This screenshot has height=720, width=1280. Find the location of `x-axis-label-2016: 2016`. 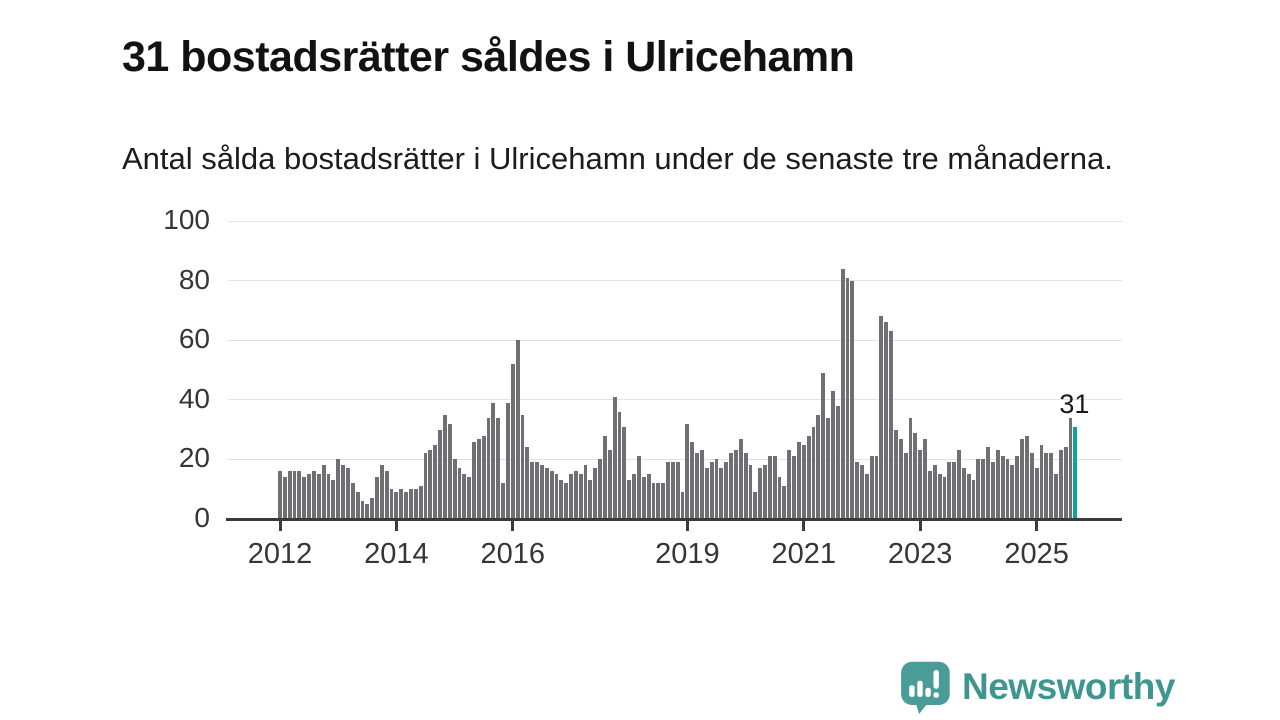

x-axis-label-2016: 2016 is located at coordinates (513, 554).